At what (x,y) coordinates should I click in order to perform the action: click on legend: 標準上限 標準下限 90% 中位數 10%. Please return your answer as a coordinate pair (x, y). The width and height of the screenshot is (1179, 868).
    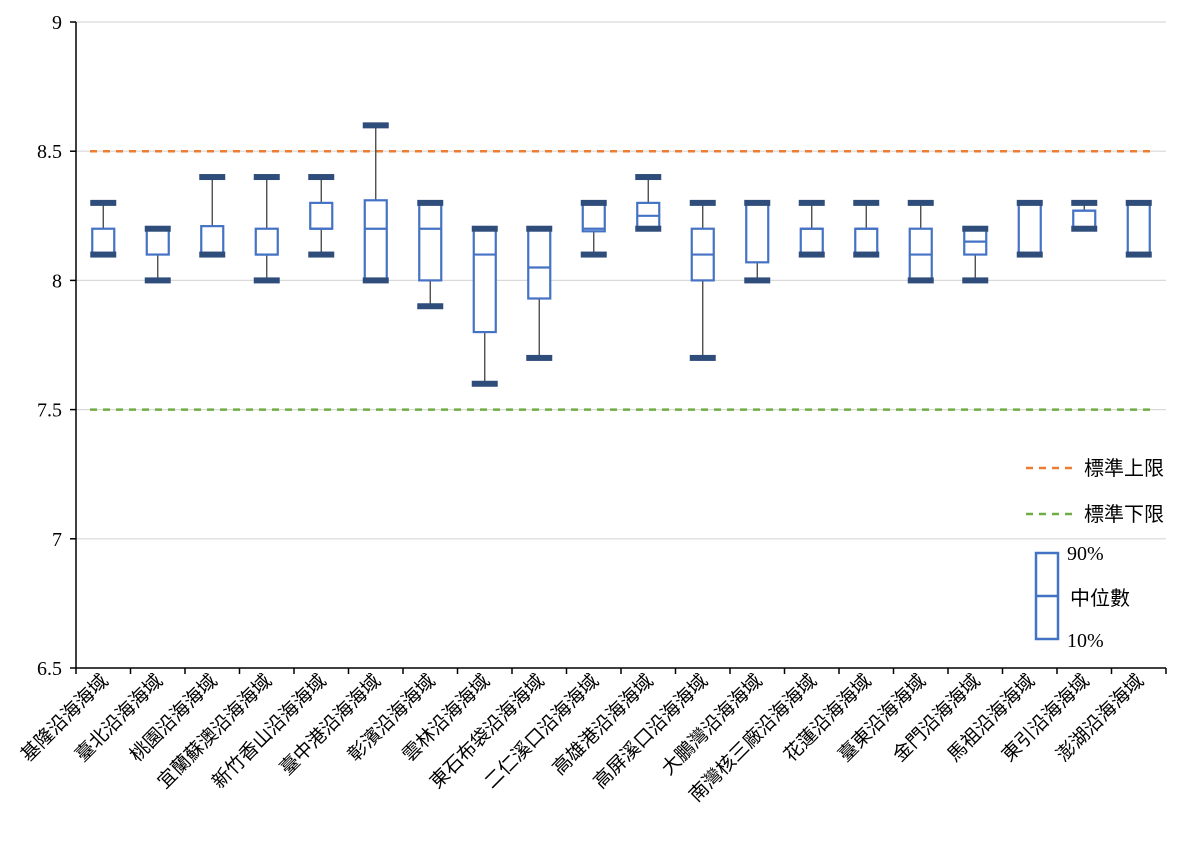
    Looking at the image, I should click on (1095, 554).